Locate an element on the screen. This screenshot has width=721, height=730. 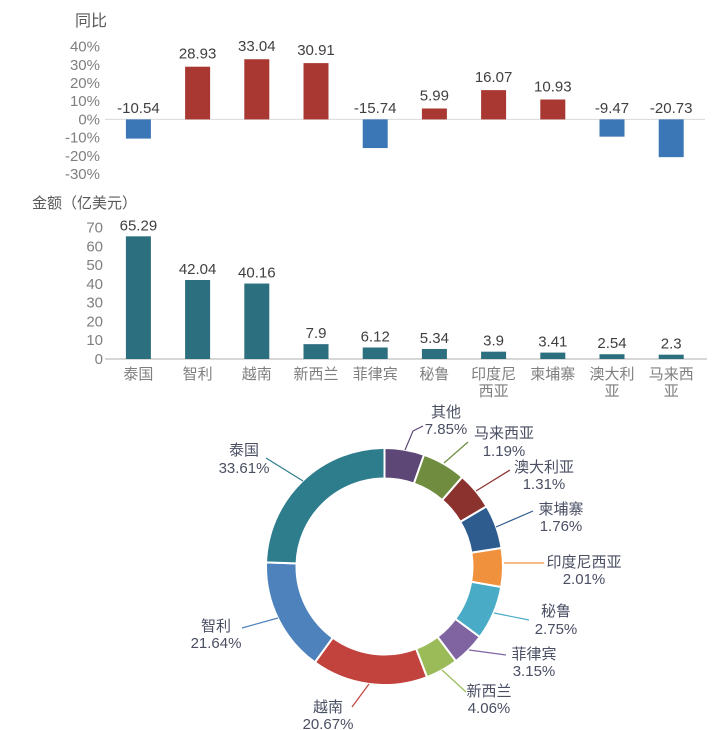
donut-label-percent: 1.19% is located at coordinates (504, 451).